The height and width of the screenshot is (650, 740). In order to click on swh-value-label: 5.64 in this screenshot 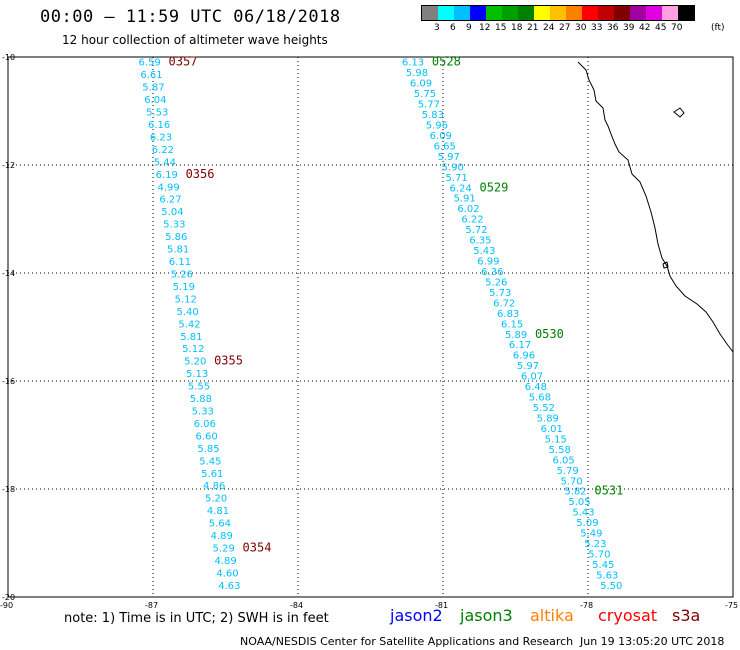, I will do `click(220, 524)`.